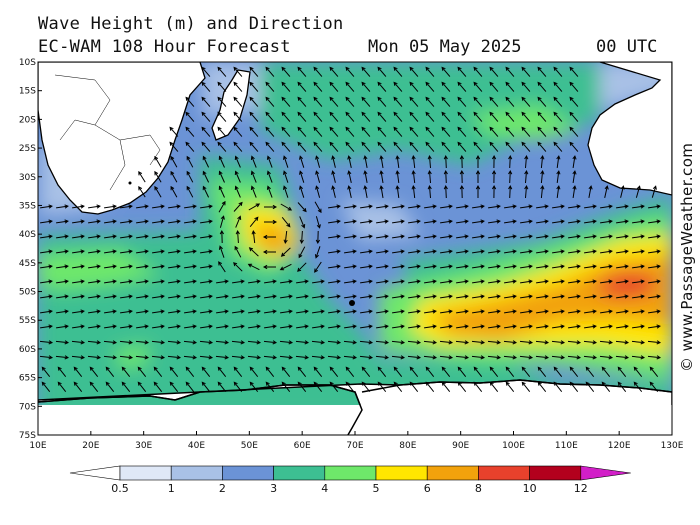 The width and height of the screenshot is (700, 525). What do you see at coordinates (407, 446) in the screenshot?
I see `longitude-label: 80E` at bounding box center [407, 446].